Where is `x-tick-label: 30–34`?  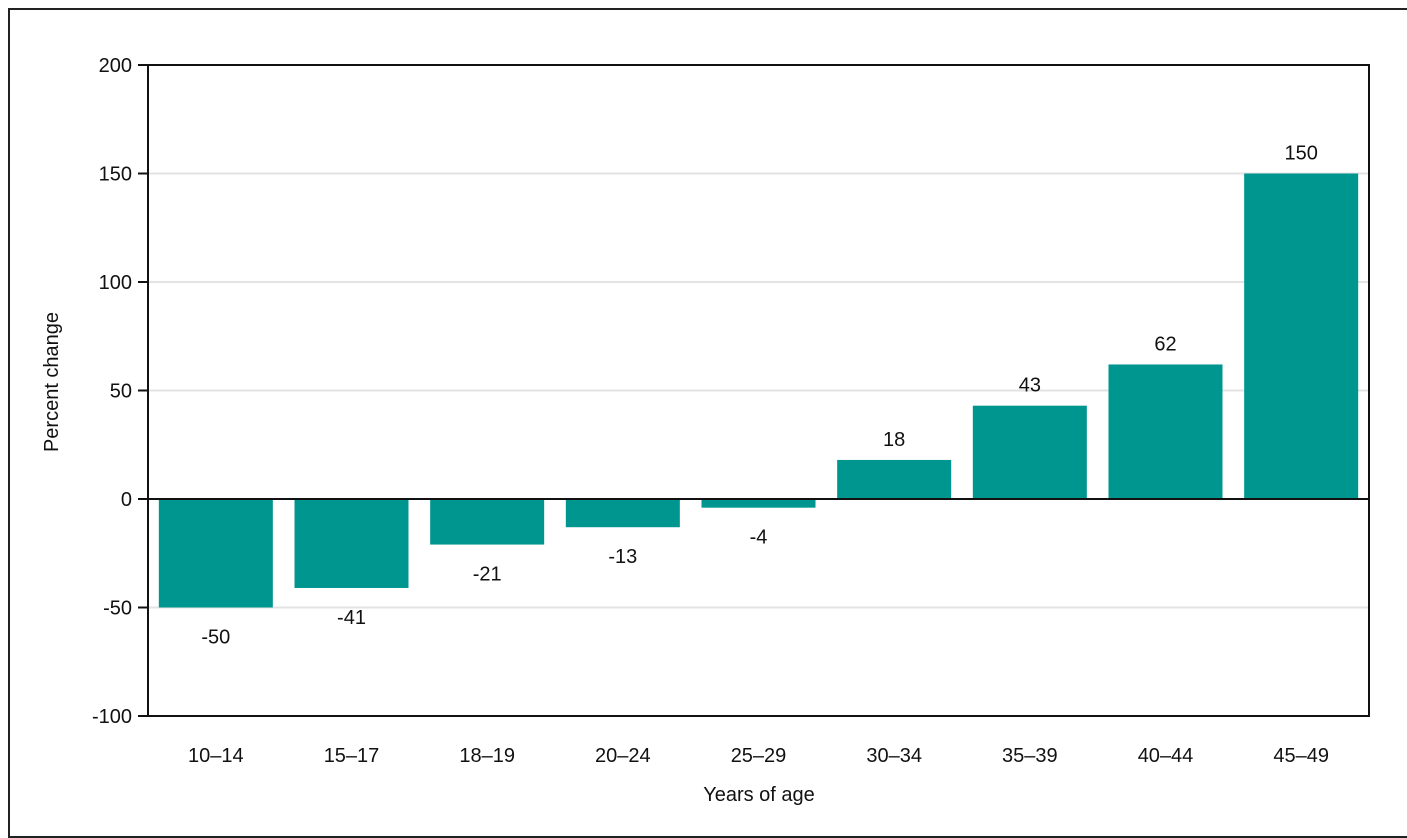 x-tick-label: 30–34 is located at coordinates (894, 756).